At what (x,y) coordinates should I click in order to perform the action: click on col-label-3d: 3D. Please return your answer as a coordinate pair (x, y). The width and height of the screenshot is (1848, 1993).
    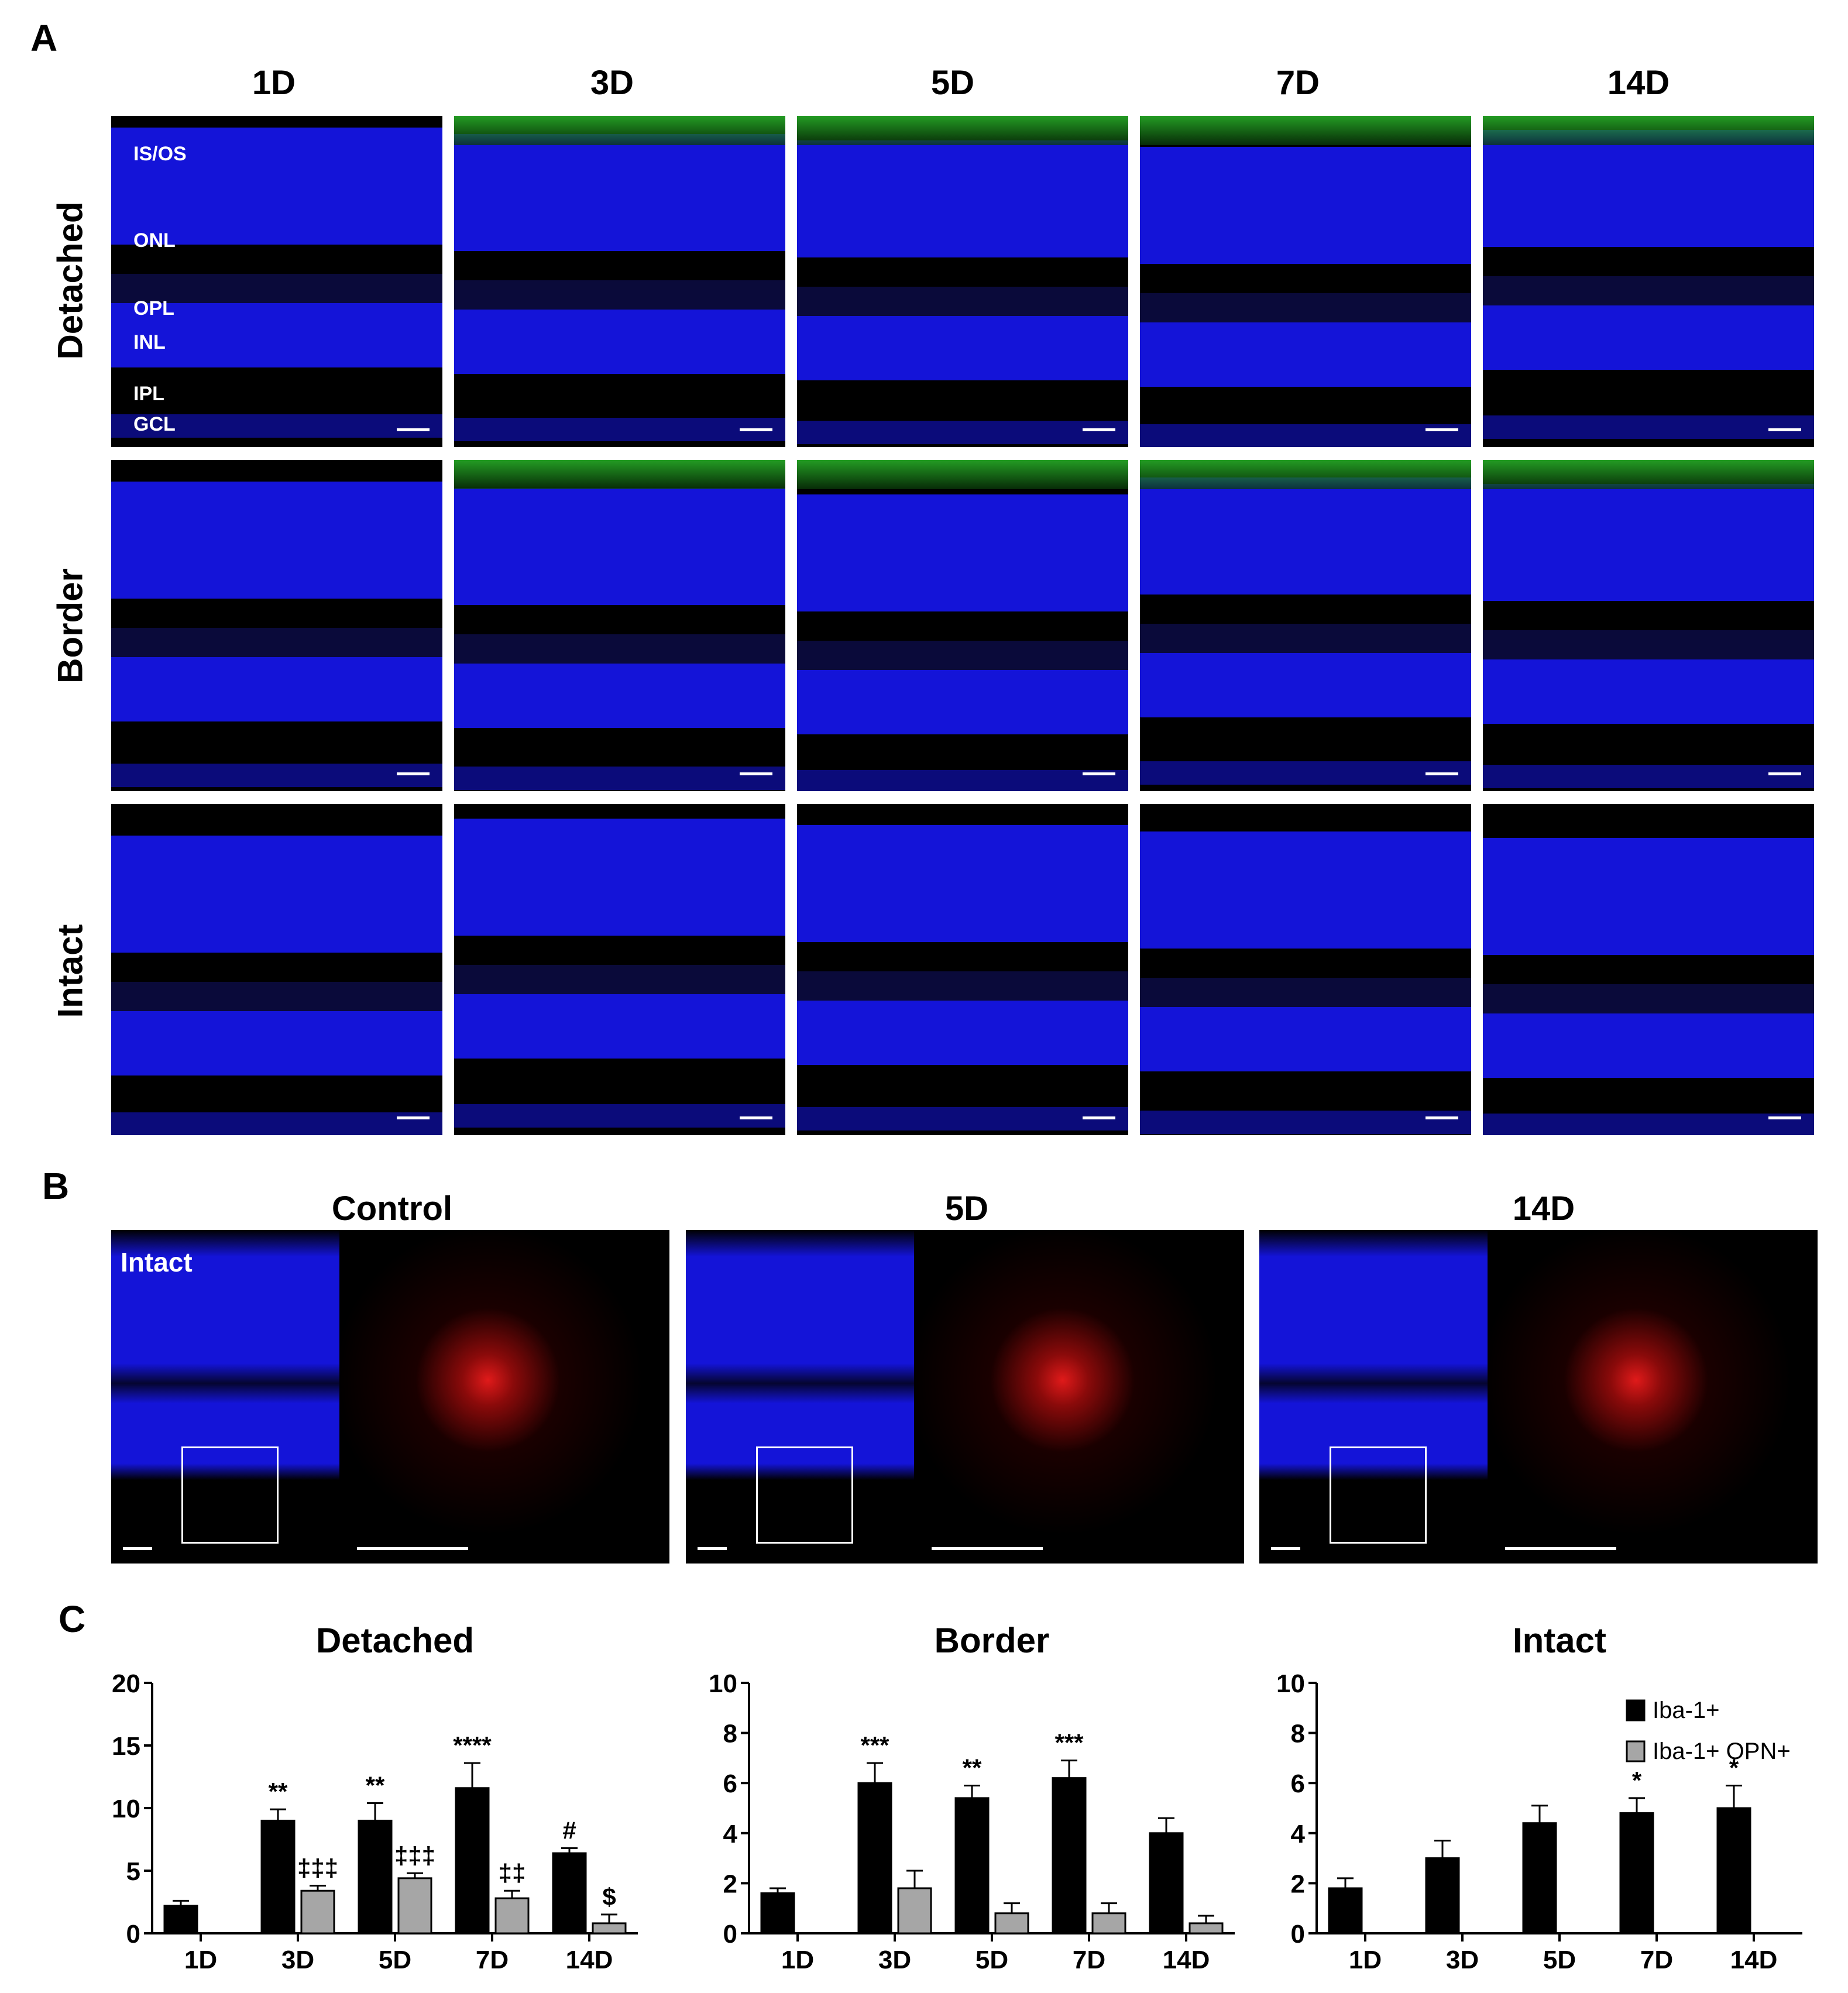
    Looking at the image, I should click on (612, 83).